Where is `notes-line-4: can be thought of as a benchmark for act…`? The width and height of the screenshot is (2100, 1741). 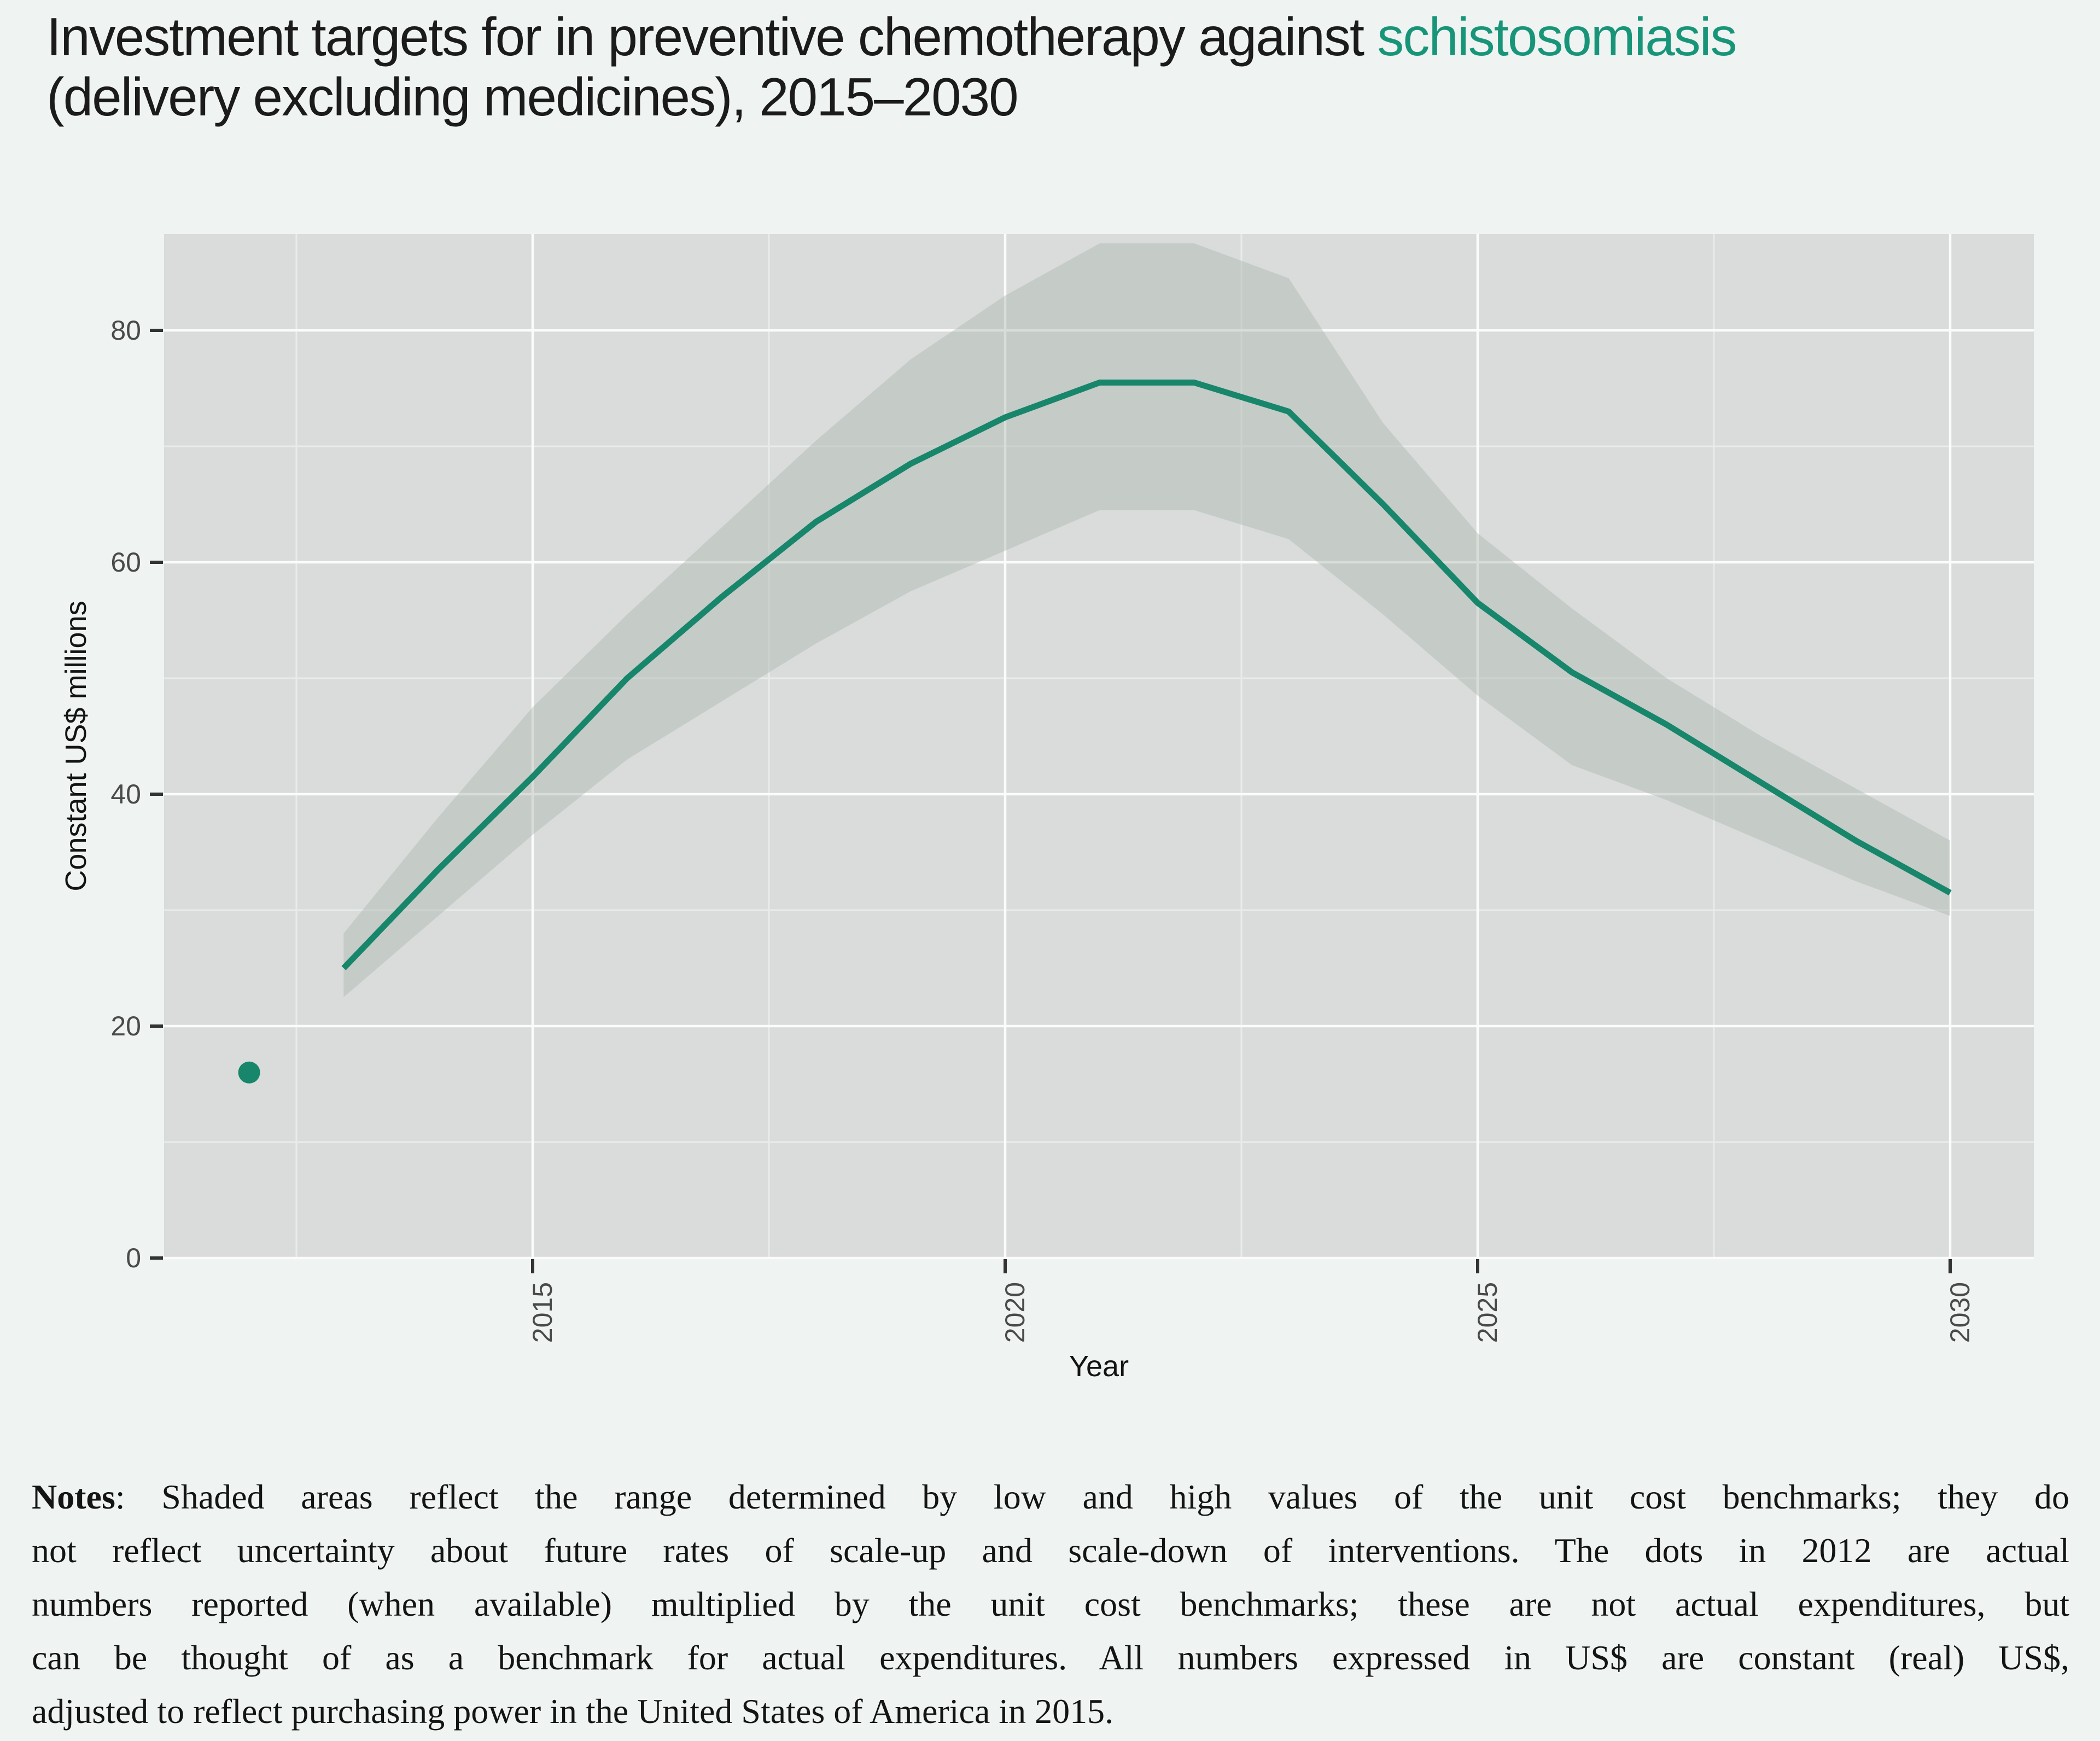 notes-line-4: can be thought of as a benchmark for act… is located at coordinates (1050, 1658).